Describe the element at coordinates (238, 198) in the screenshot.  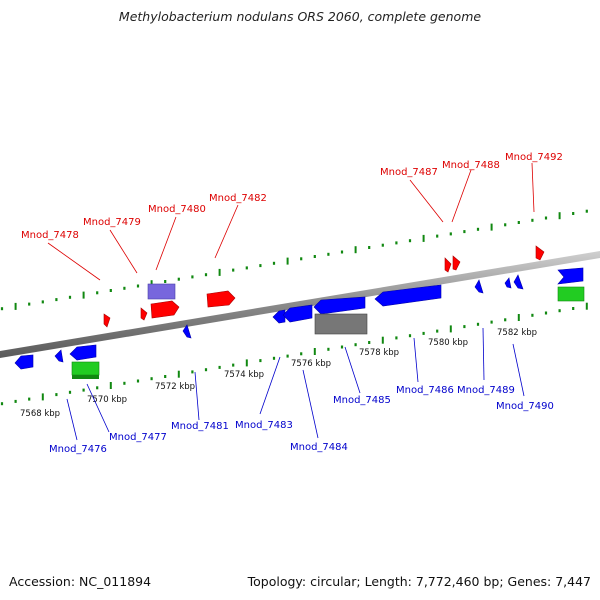
I see `gene-label-mnod-7482: Mnod_7482` at that location.